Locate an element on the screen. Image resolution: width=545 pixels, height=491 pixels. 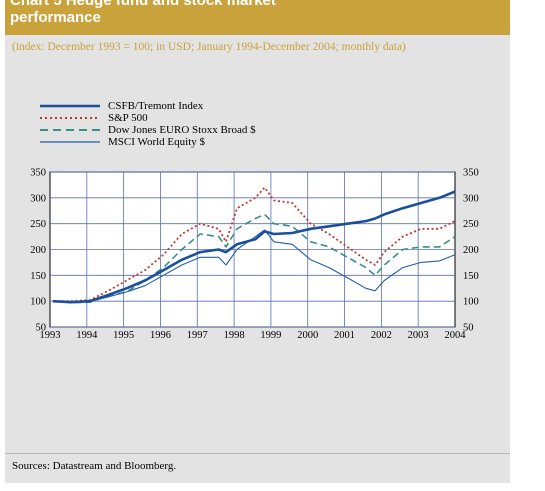
legend-swatch-msci is located at coordinates (70, 142).